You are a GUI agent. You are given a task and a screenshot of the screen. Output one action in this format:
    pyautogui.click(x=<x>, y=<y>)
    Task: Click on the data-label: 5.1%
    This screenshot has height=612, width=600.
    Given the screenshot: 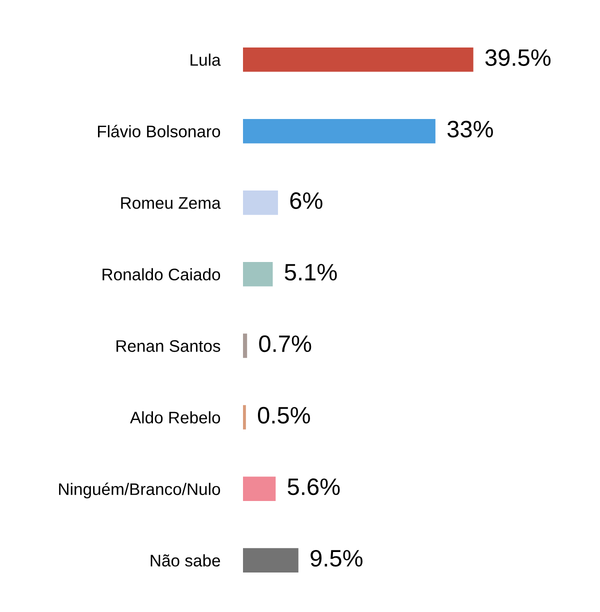 What is the action you would take?
    pyautogui.click(x=310, y=272)
    